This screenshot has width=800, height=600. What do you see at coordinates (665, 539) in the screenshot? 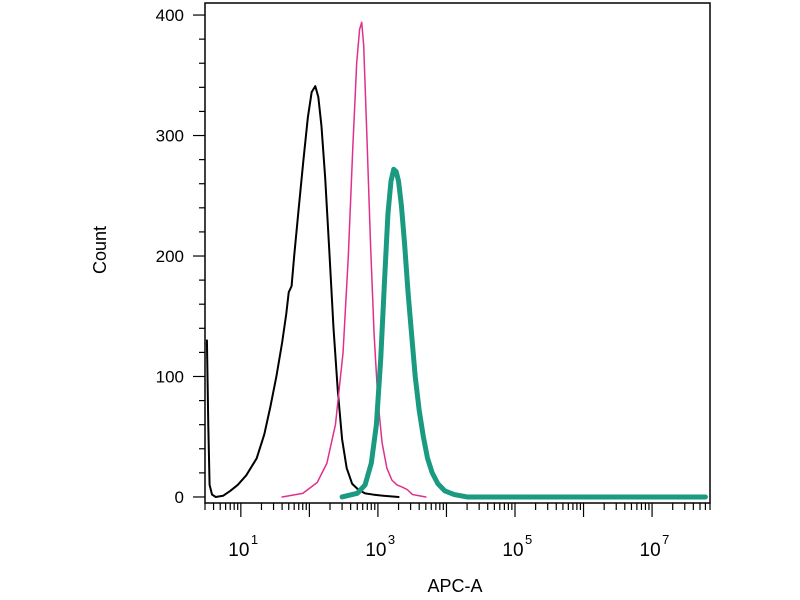
I see `x-tick-exponent: 7` at bounding box center [665, 539].